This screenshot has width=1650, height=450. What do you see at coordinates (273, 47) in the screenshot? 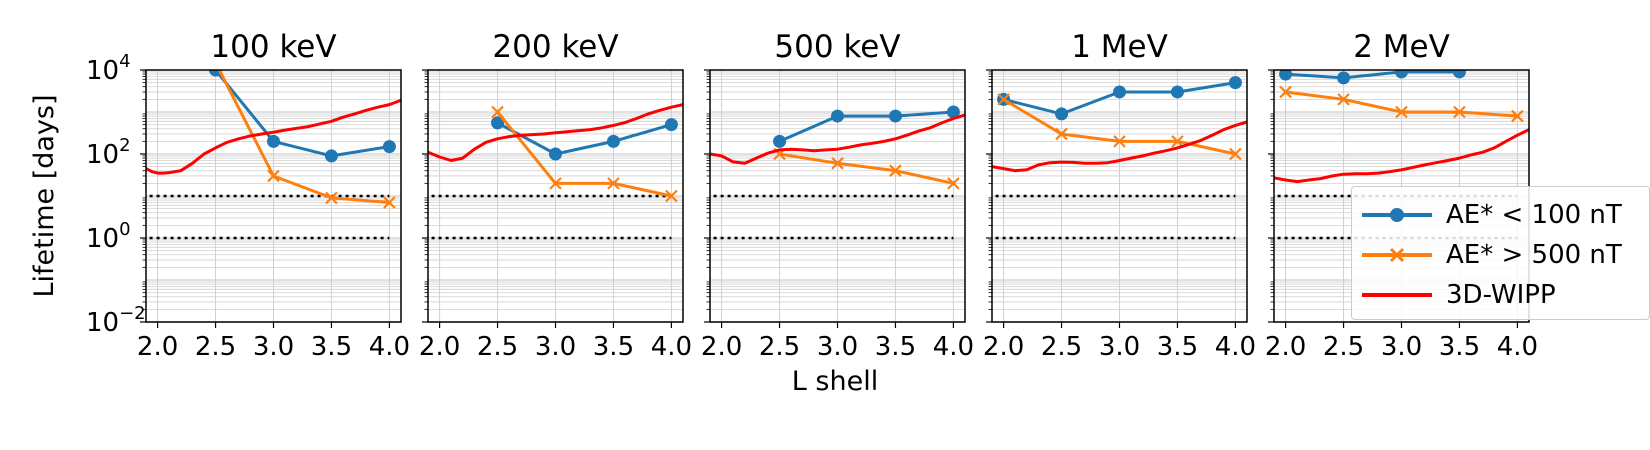
I see `panel-title: 100 keV` at bounding box center [273, 47].